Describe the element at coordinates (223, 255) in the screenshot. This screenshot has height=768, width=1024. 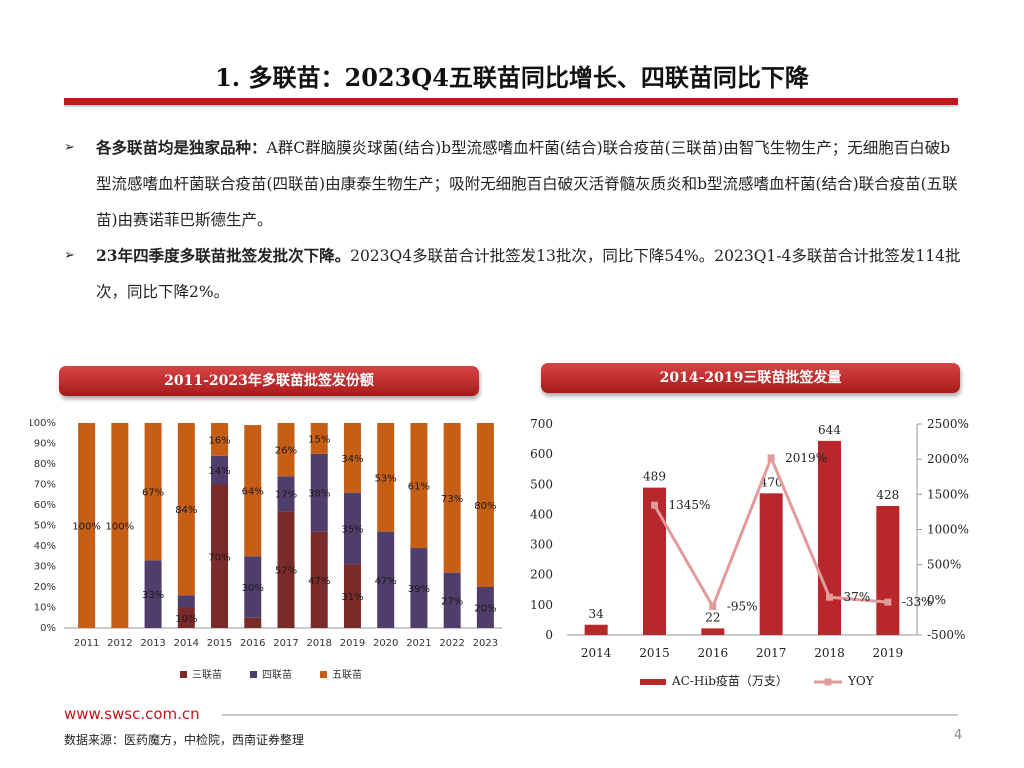
I see `bullet-heading: 23年四季度多联苗批签发批次下降。` at that location.